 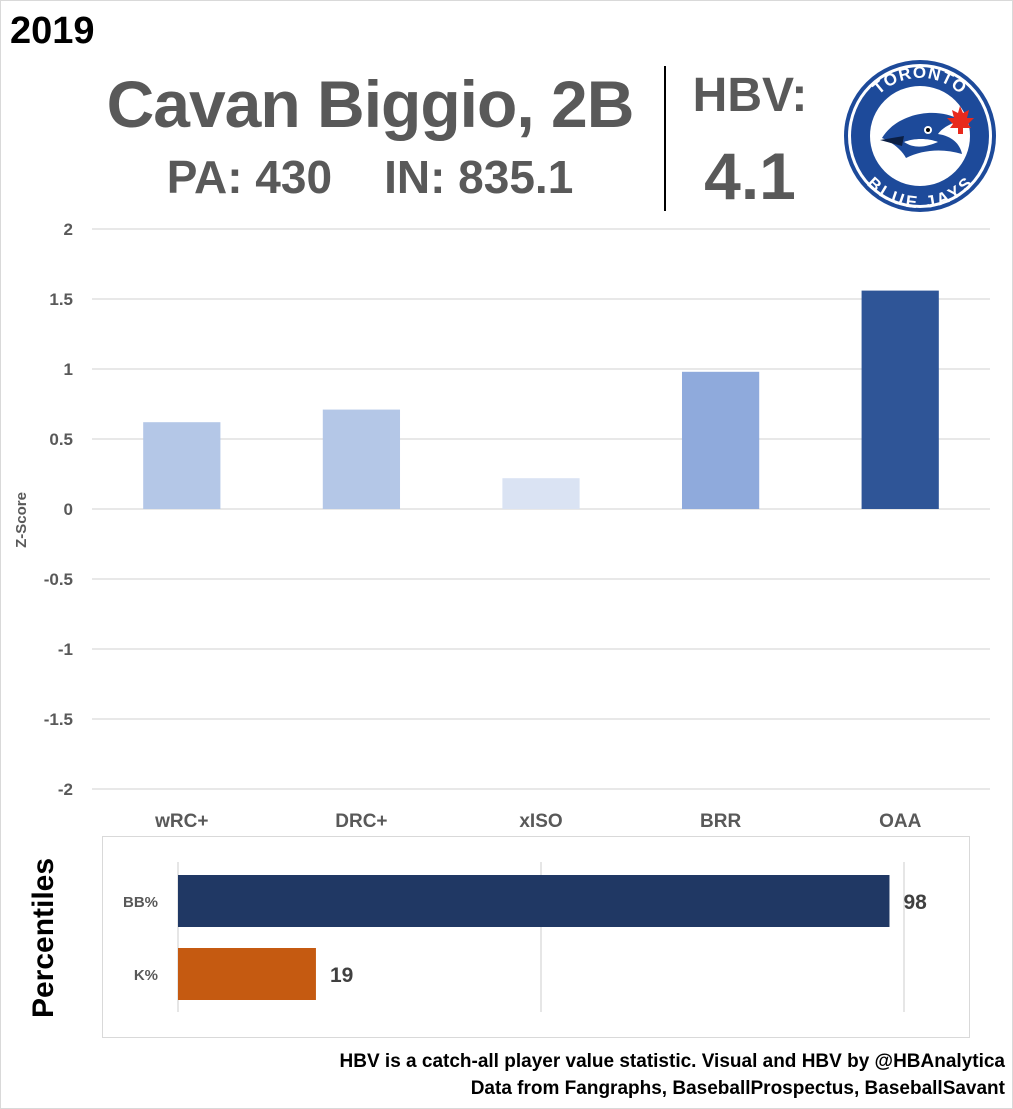 I want to click on jay-head-icon, so click(x=921, y=135).